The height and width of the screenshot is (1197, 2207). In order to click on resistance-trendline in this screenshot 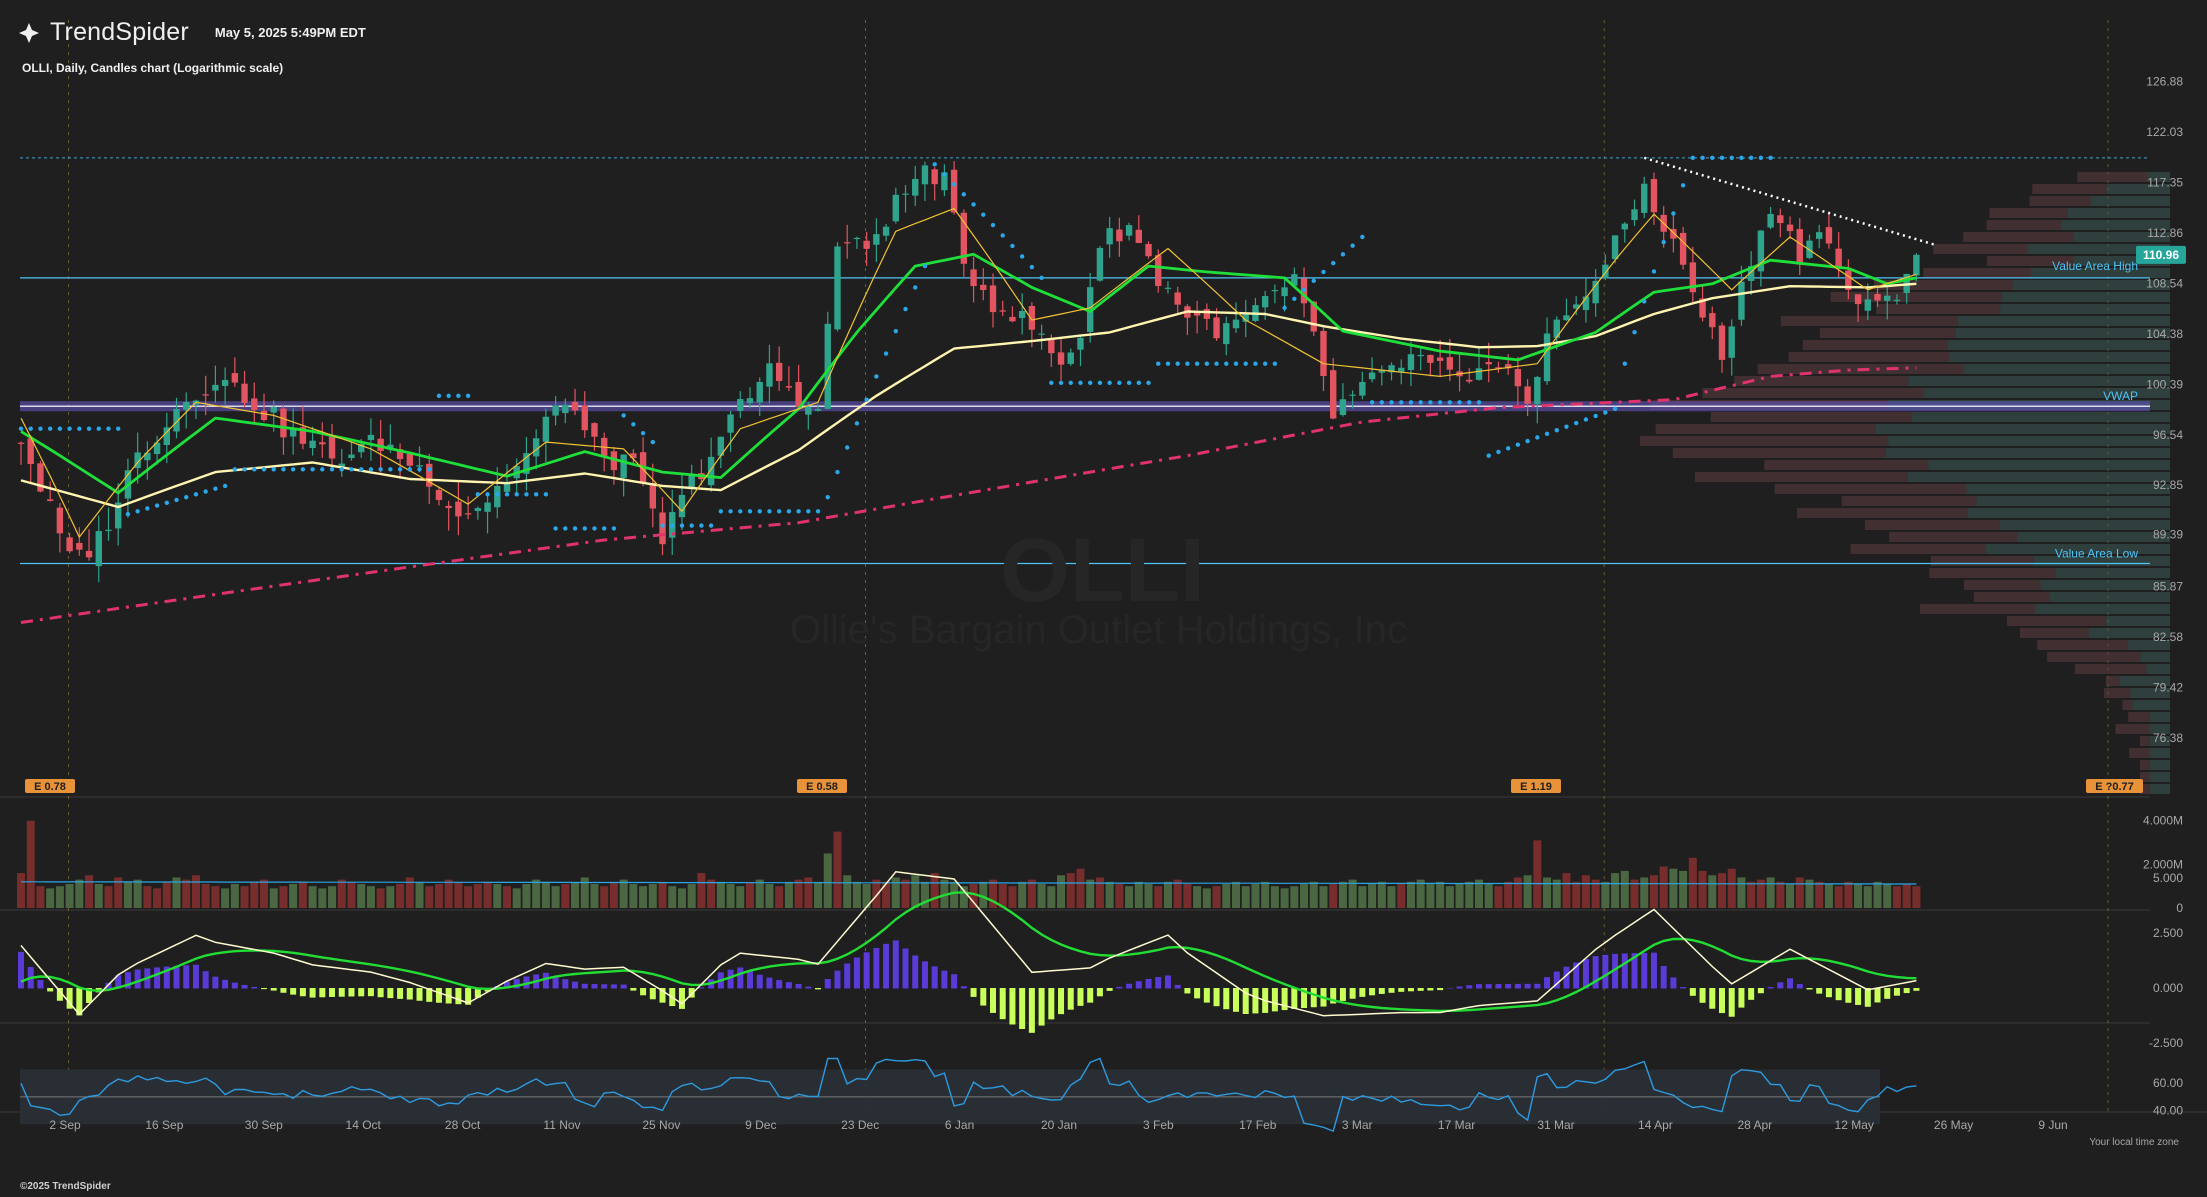, I will do `click(1790, 201)`.